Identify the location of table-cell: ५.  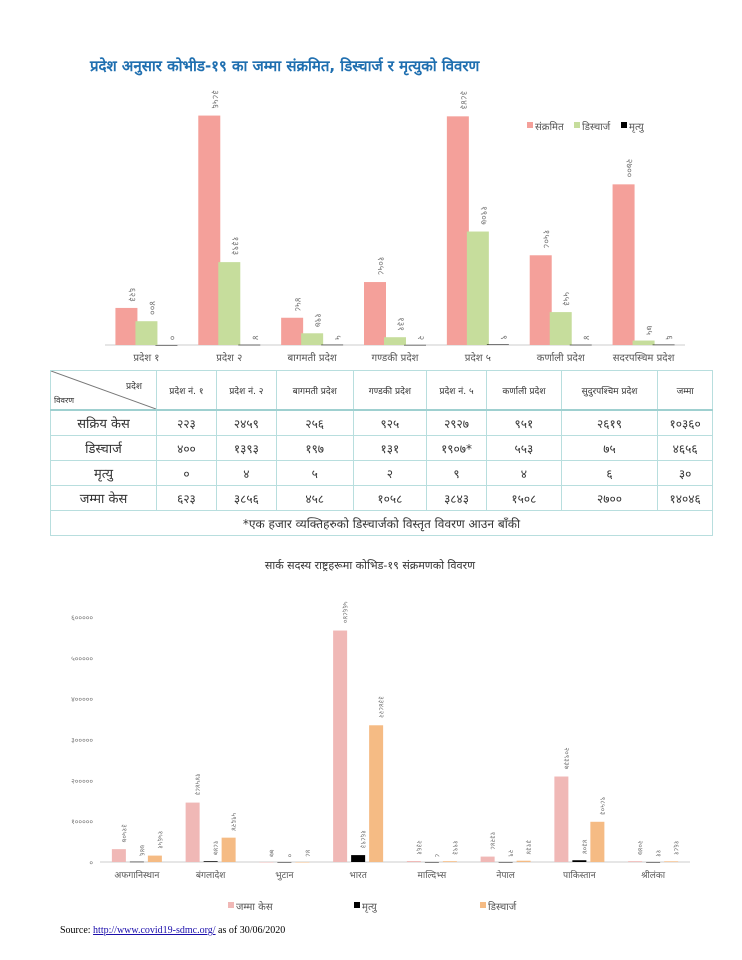
(314, 473).